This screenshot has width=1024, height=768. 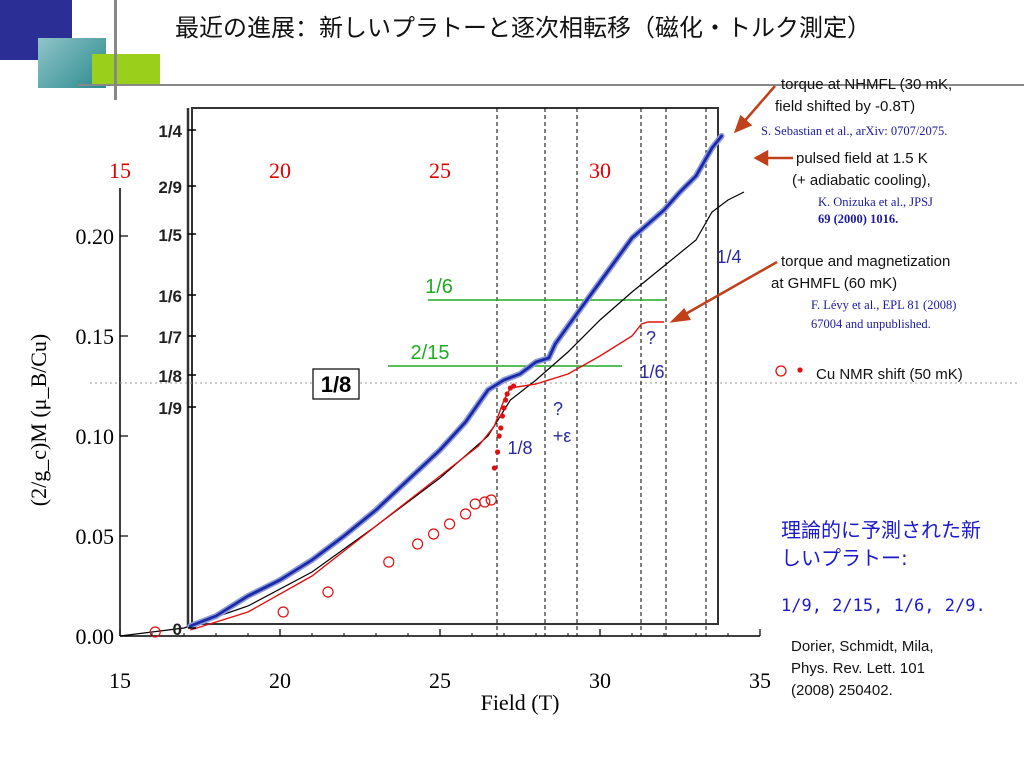 What do you see at coordinates (95, 236) in the screenshot?
I see `y-tick-label: 0.20` at bounding box center [95, 236].